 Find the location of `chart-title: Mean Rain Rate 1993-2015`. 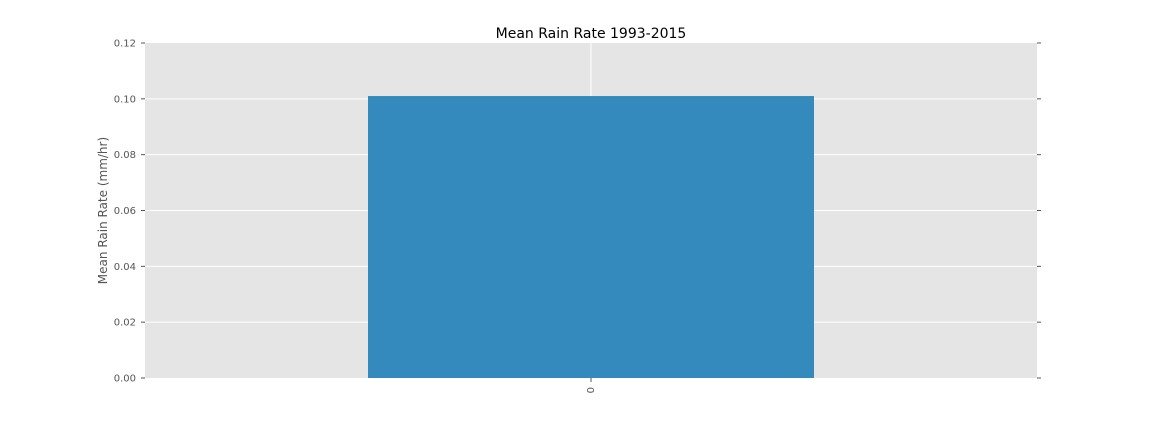

chart-title: Mean Rain Rate 1993-2015 is located at coordinates (591, 34).